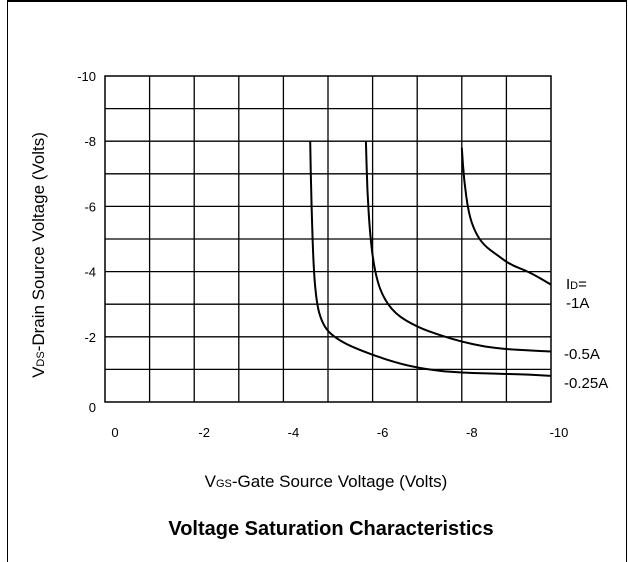  I want to click on x-tick-label: -6, so click(383, 432).